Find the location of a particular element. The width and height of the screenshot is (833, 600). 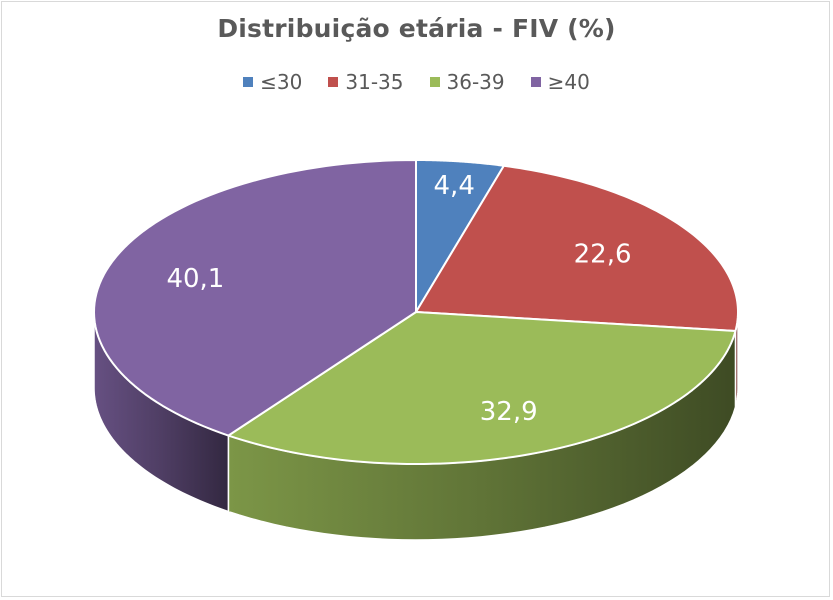

legend-label-le30: ≤30 is located at coordinates (281, 82).